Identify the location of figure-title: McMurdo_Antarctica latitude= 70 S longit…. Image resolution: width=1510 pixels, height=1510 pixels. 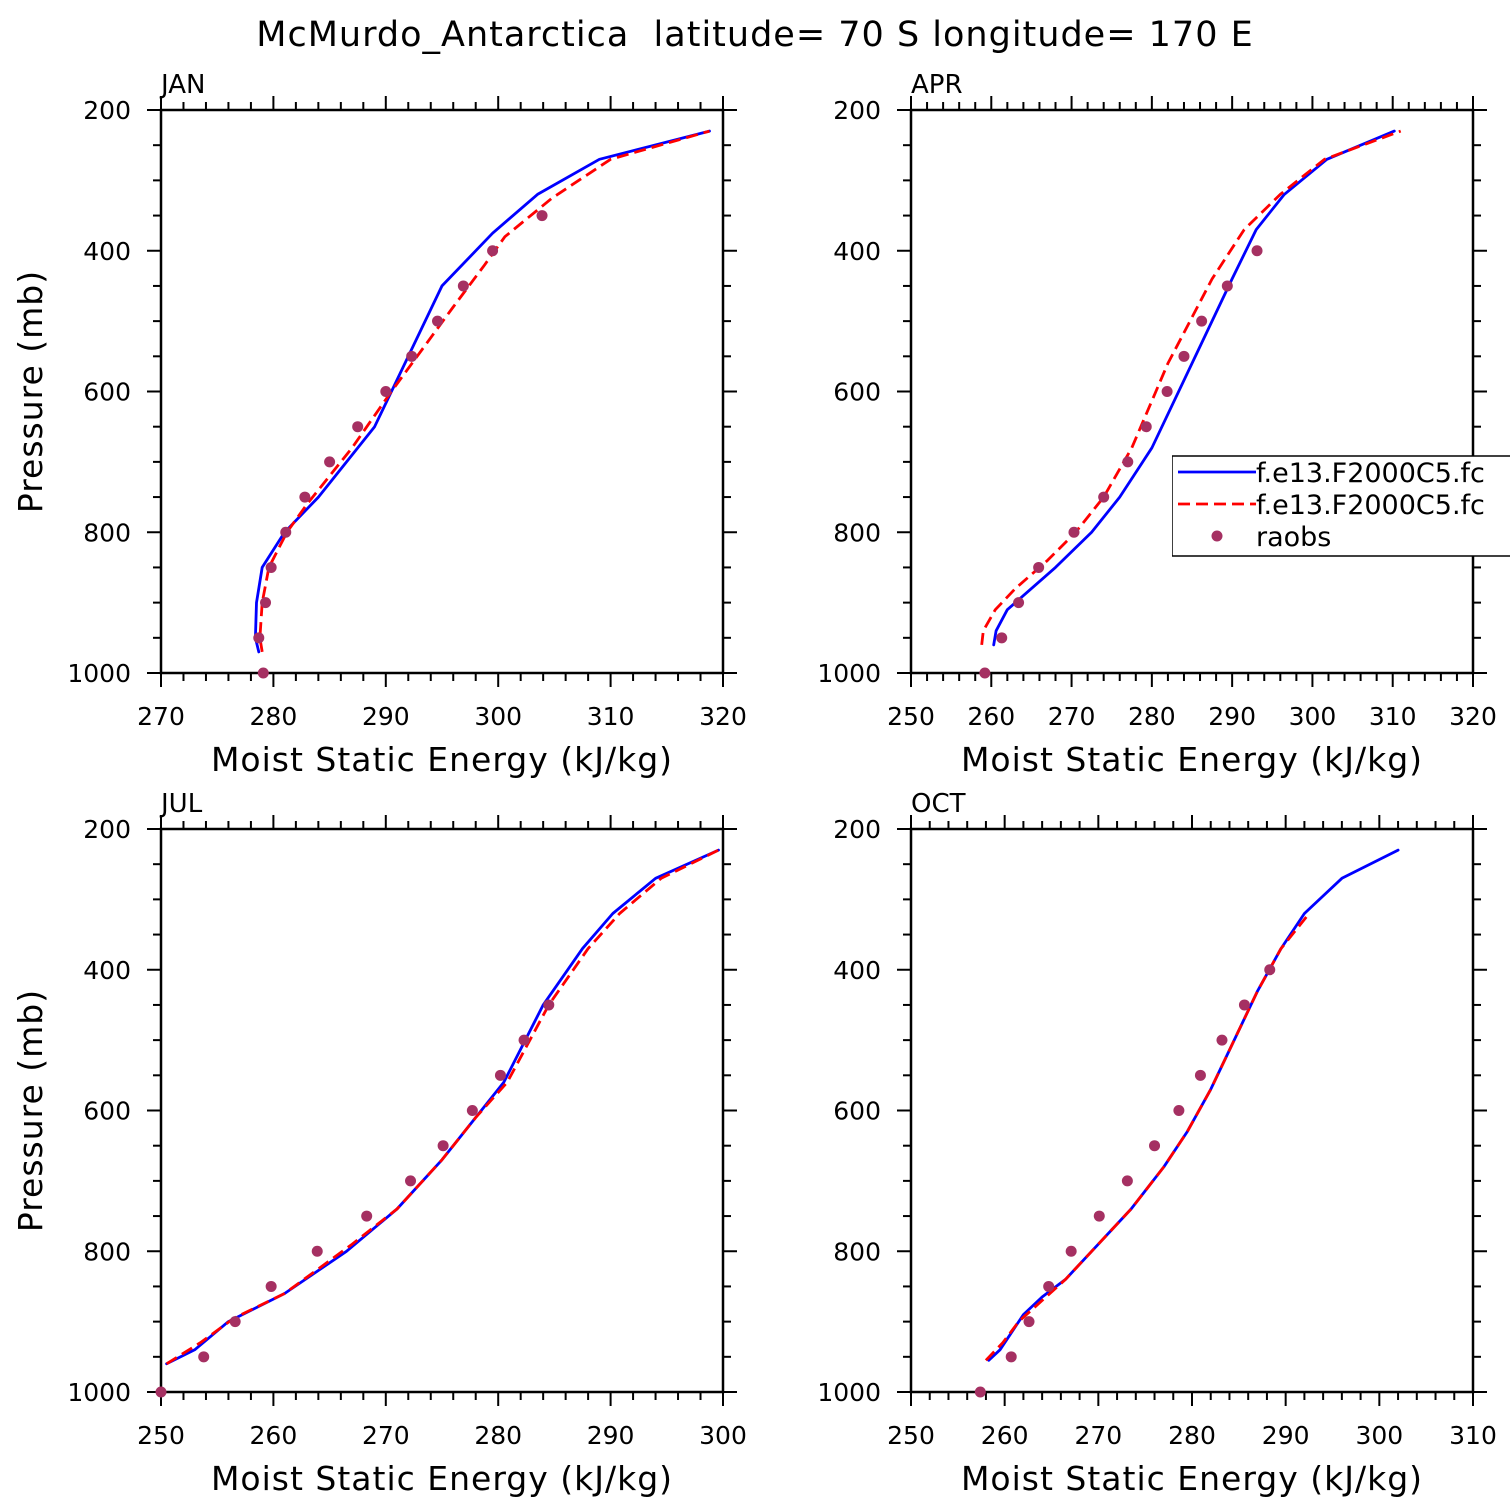
(754, 35).